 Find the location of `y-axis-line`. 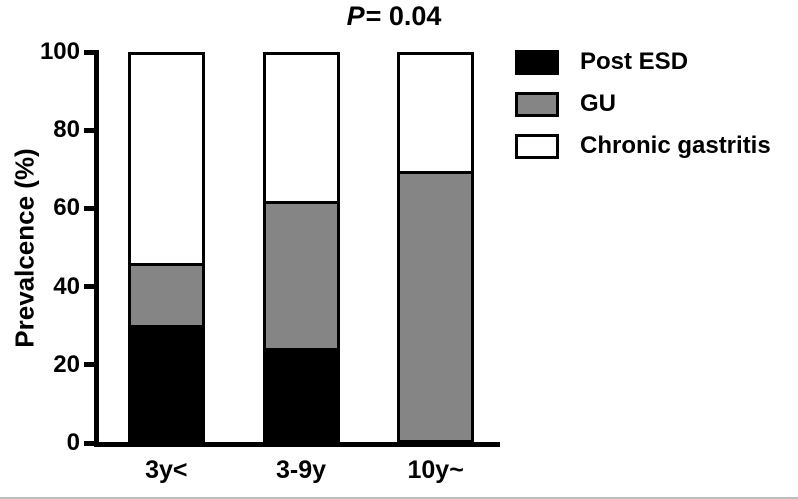

y-axis-line is located at coordinates (96, 248).